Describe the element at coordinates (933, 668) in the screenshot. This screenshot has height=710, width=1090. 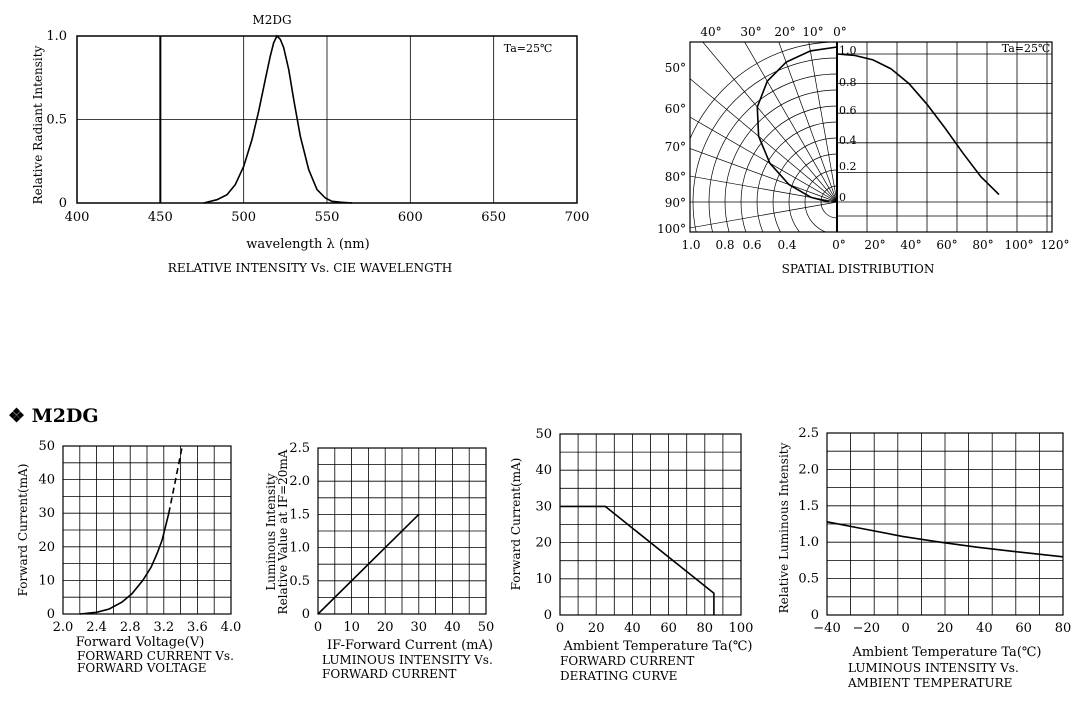
I see `lum-temp-caption: LUMINOUS INTENSITY Vs.` at that location.